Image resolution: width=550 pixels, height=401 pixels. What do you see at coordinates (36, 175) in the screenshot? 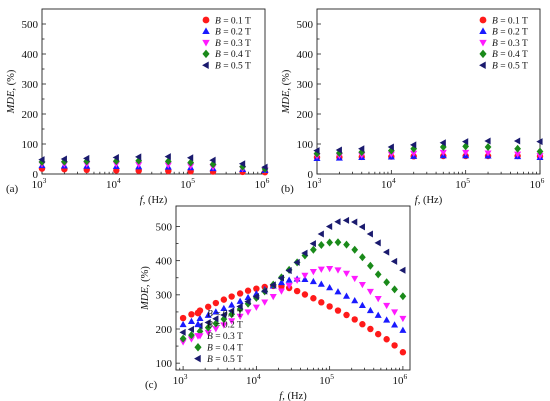
I see `y-tick-label: 0` at bounding box center [36, 175].